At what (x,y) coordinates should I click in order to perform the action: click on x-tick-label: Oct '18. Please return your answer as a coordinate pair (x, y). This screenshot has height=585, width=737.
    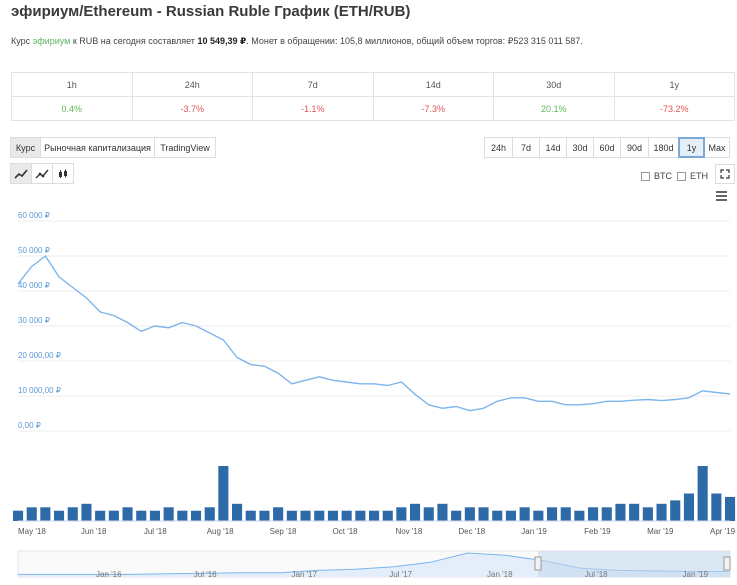
    Looking at the image, I should click on (346, 531).